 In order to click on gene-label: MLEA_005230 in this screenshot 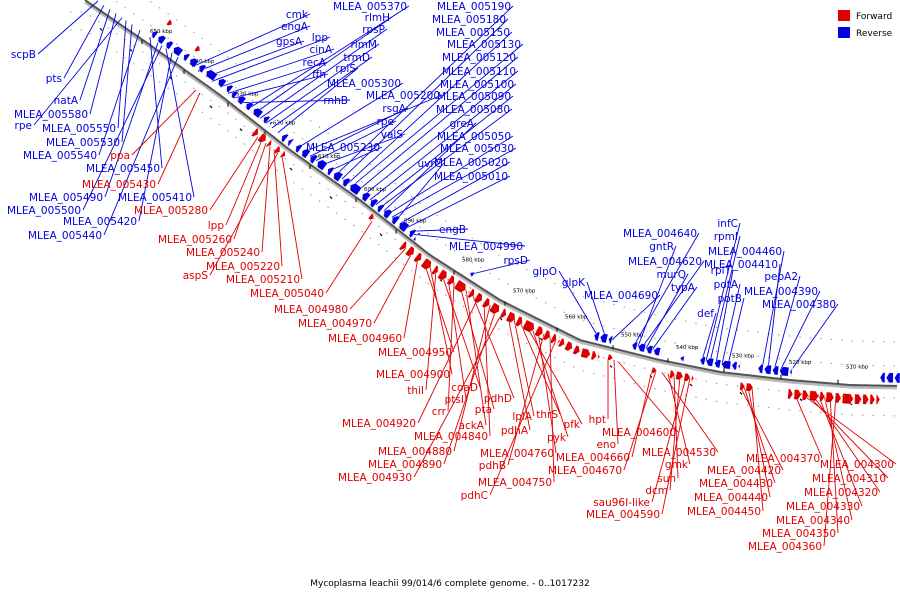, I will do `click(343, 148)`.